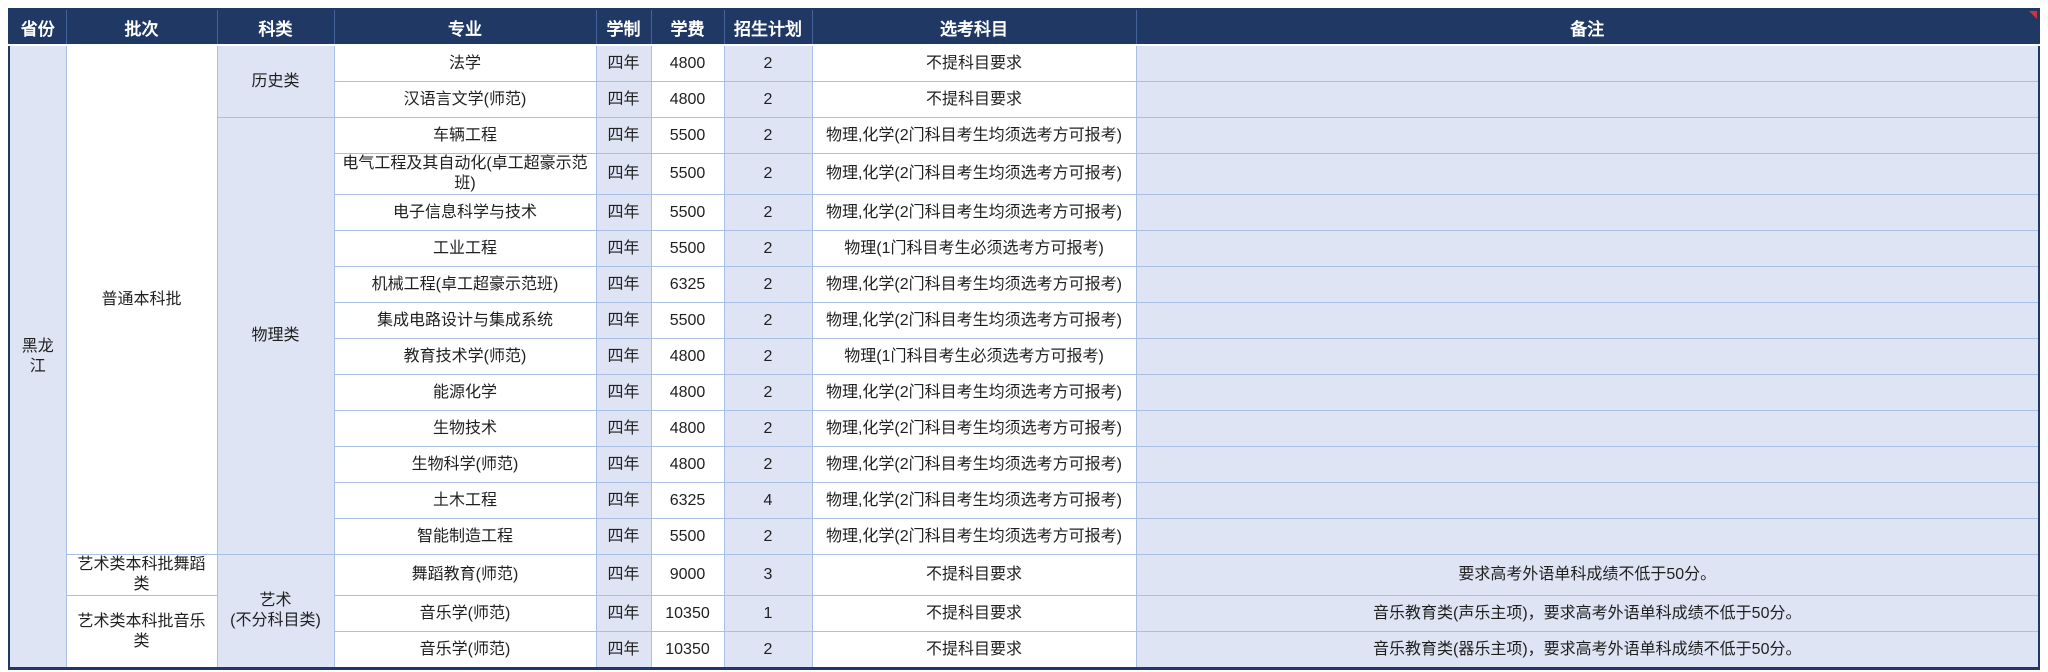  I want to click on cell-plan: 4, so click(768, 500).